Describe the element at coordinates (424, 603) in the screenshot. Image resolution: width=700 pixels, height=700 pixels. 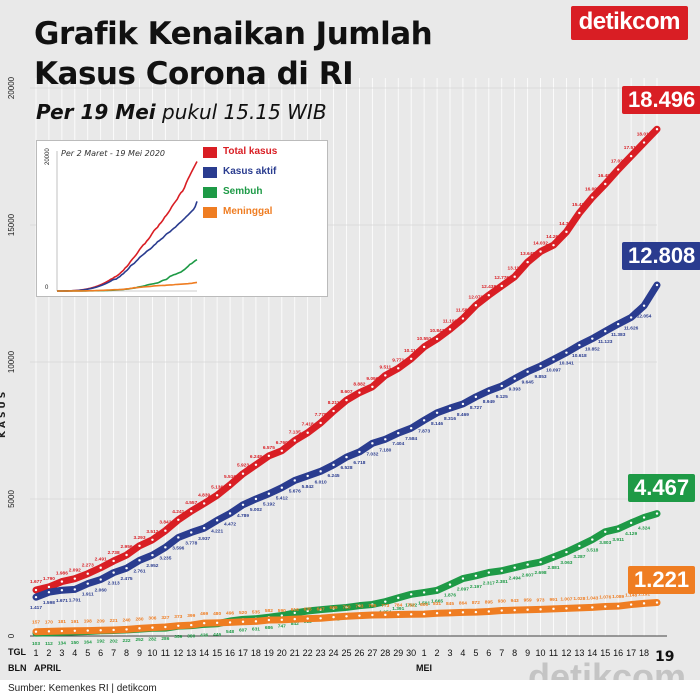
I see `data-label: 1.591` at that location.